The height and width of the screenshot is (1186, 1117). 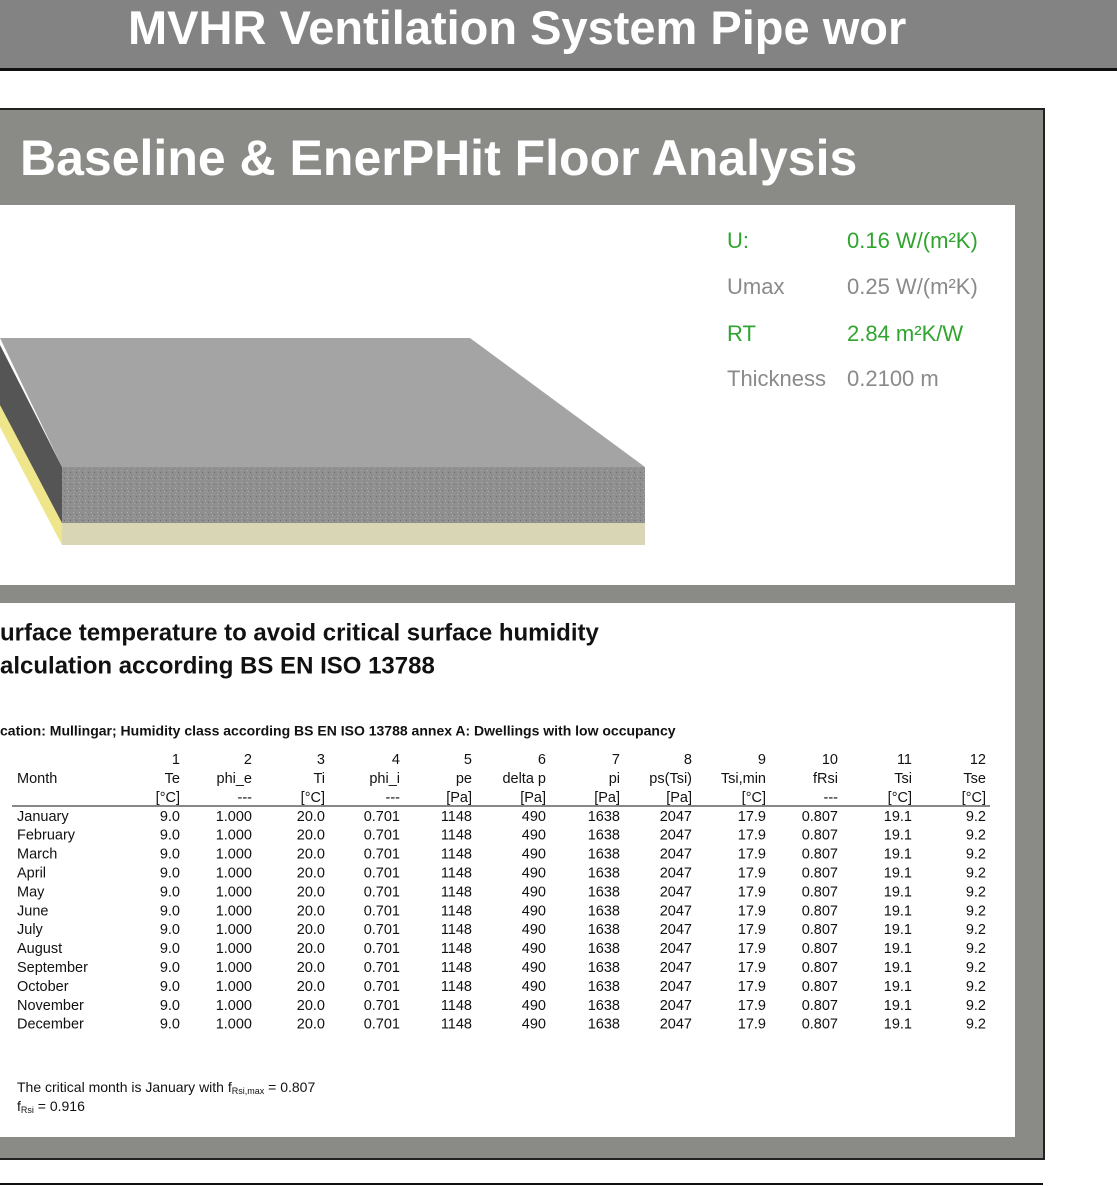 What do you see at coordinates (762, 760) in the screenshot?
I see `column-number: 9` at bounding box center [762, 760].